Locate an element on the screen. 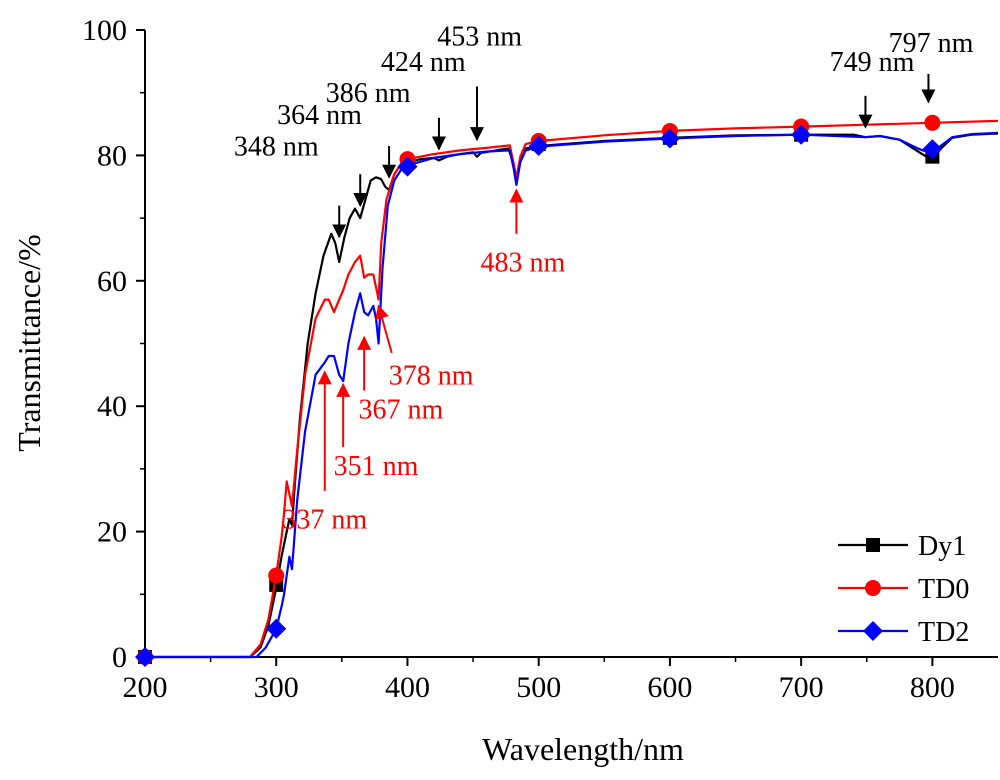  x-tick-label: 400 is located at coordinates (407, 687).